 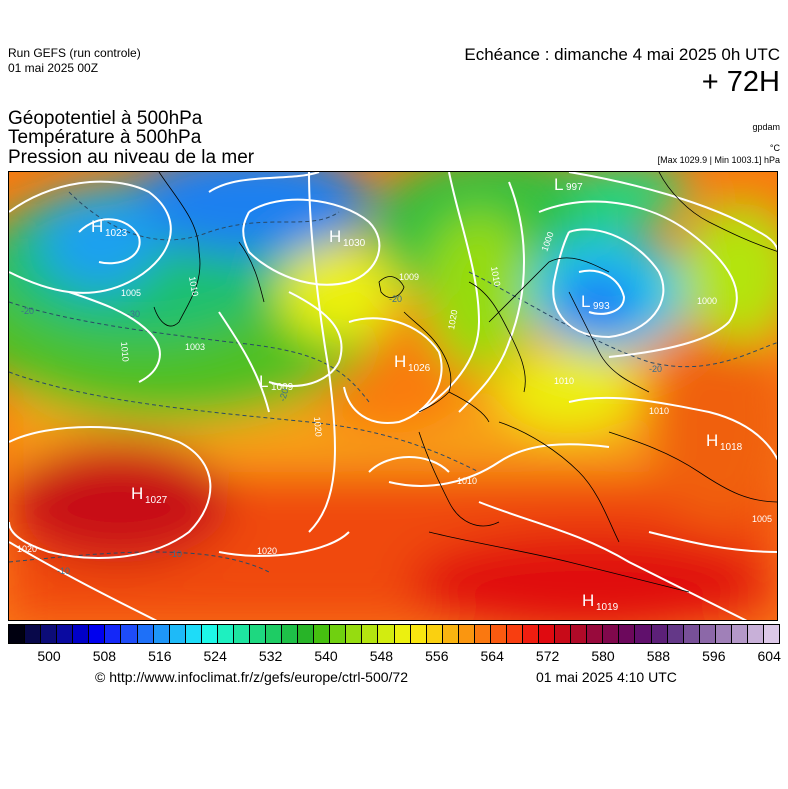 I want to click on center-letter-h-1: H, so click(x=97, y=226).